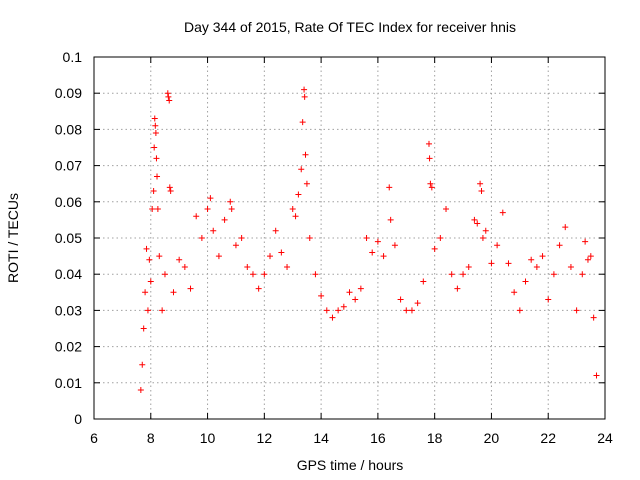 The height and width of the screenshot is (480, 640). Describe the element at coordinates (605, 438) in the screenshot. I see `x-tick-label: 24` at that location.